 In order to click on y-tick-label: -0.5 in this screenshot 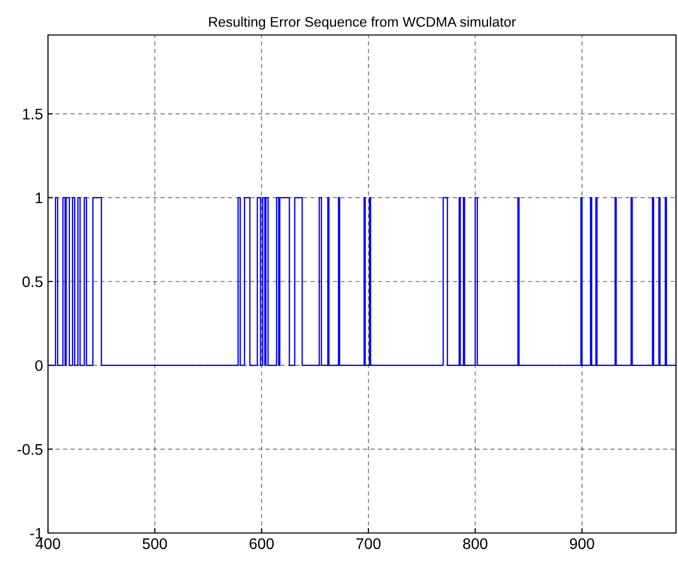, I will do `click(29, 449)`.